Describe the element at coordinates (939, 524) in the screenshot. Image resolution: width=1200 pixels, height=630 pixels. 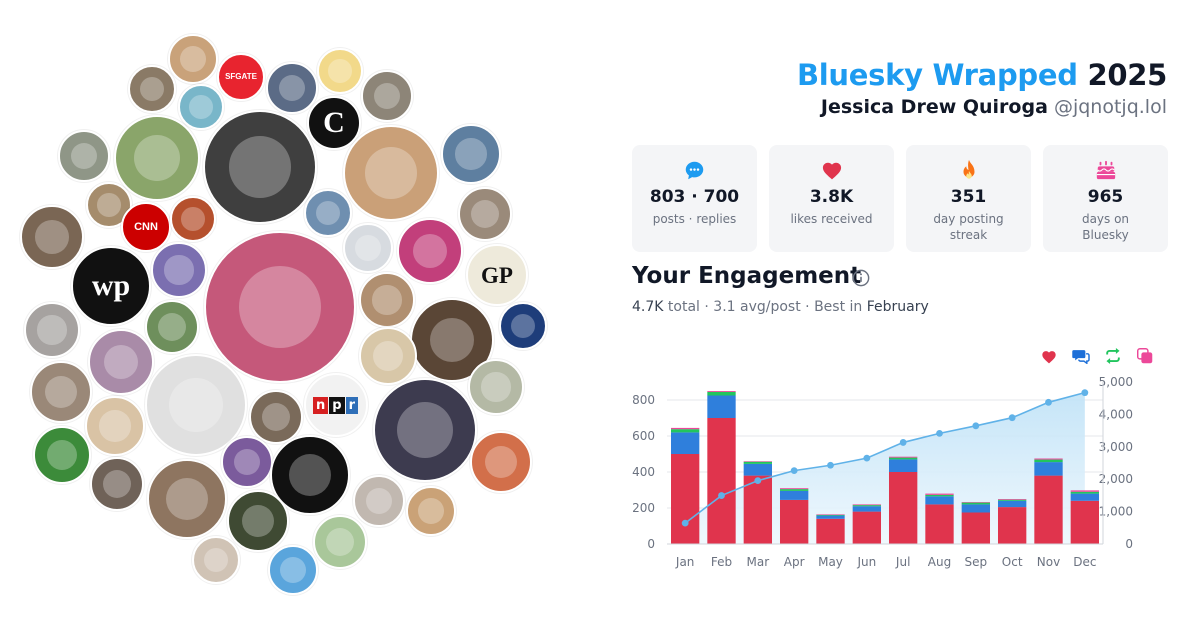
I see `bar-segment-0-aug` at that location.